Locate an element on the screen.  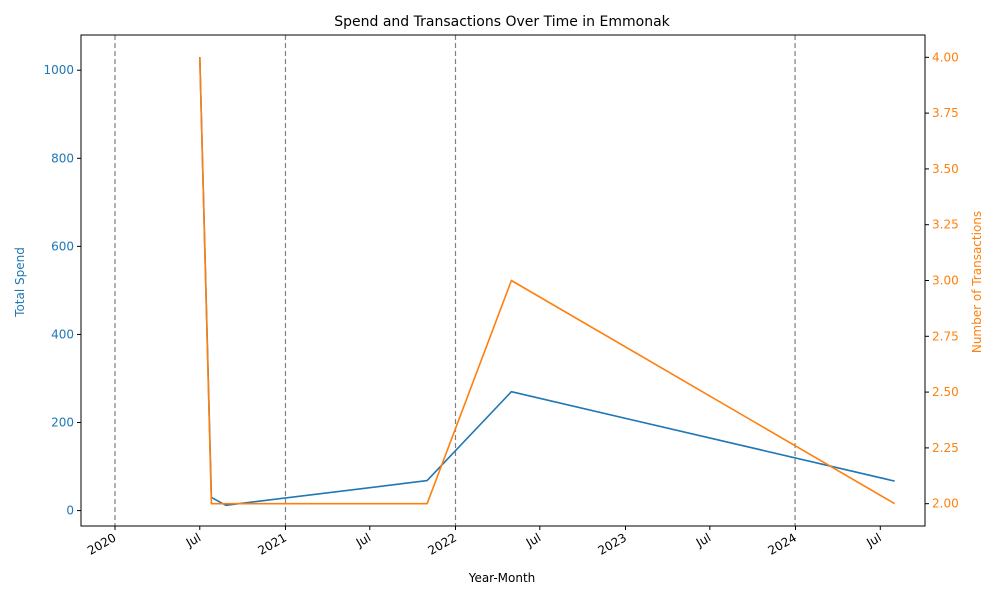
left-tick-label: 400 is located at coordinates (62, 334).